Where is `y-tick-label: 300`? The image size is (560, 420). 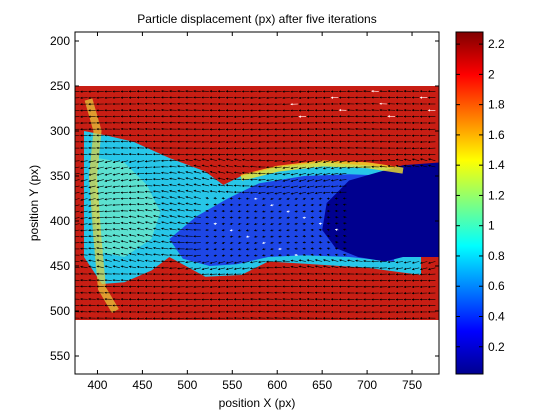 y-tick-label: 300 is located at coordinates (60, 131).